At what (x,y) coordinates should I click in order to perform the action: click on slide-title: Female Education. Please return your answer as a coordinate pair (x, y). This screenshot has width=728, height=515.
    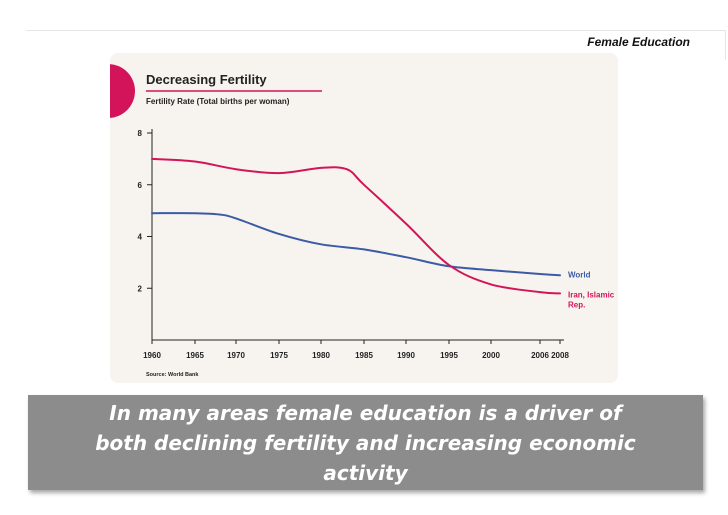
    Looking at the image, I should click on (638, 42).